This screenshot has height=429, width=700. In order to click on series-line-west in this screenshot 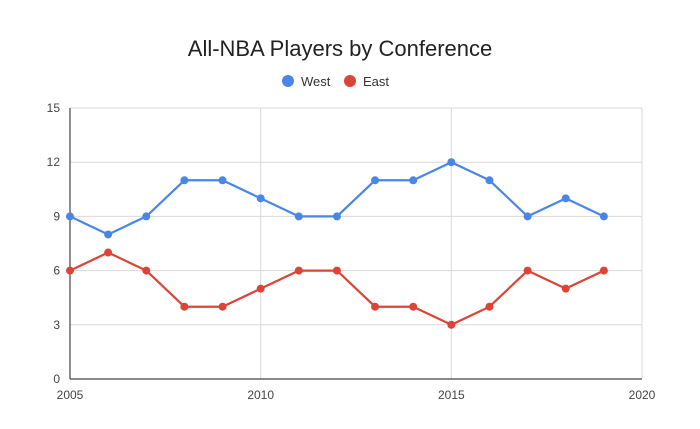, I will do `click(337, 198)`.